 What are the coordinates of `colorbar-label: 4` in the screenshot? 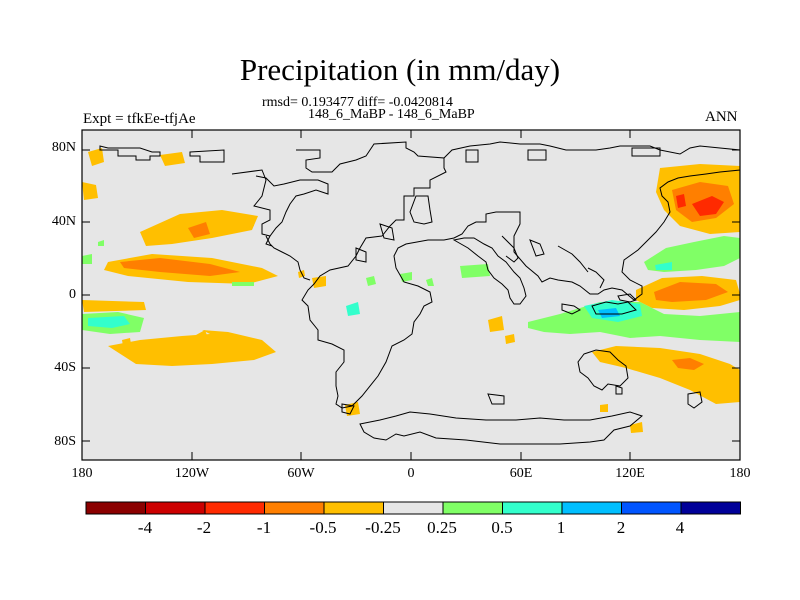 It's located at (680, 527).